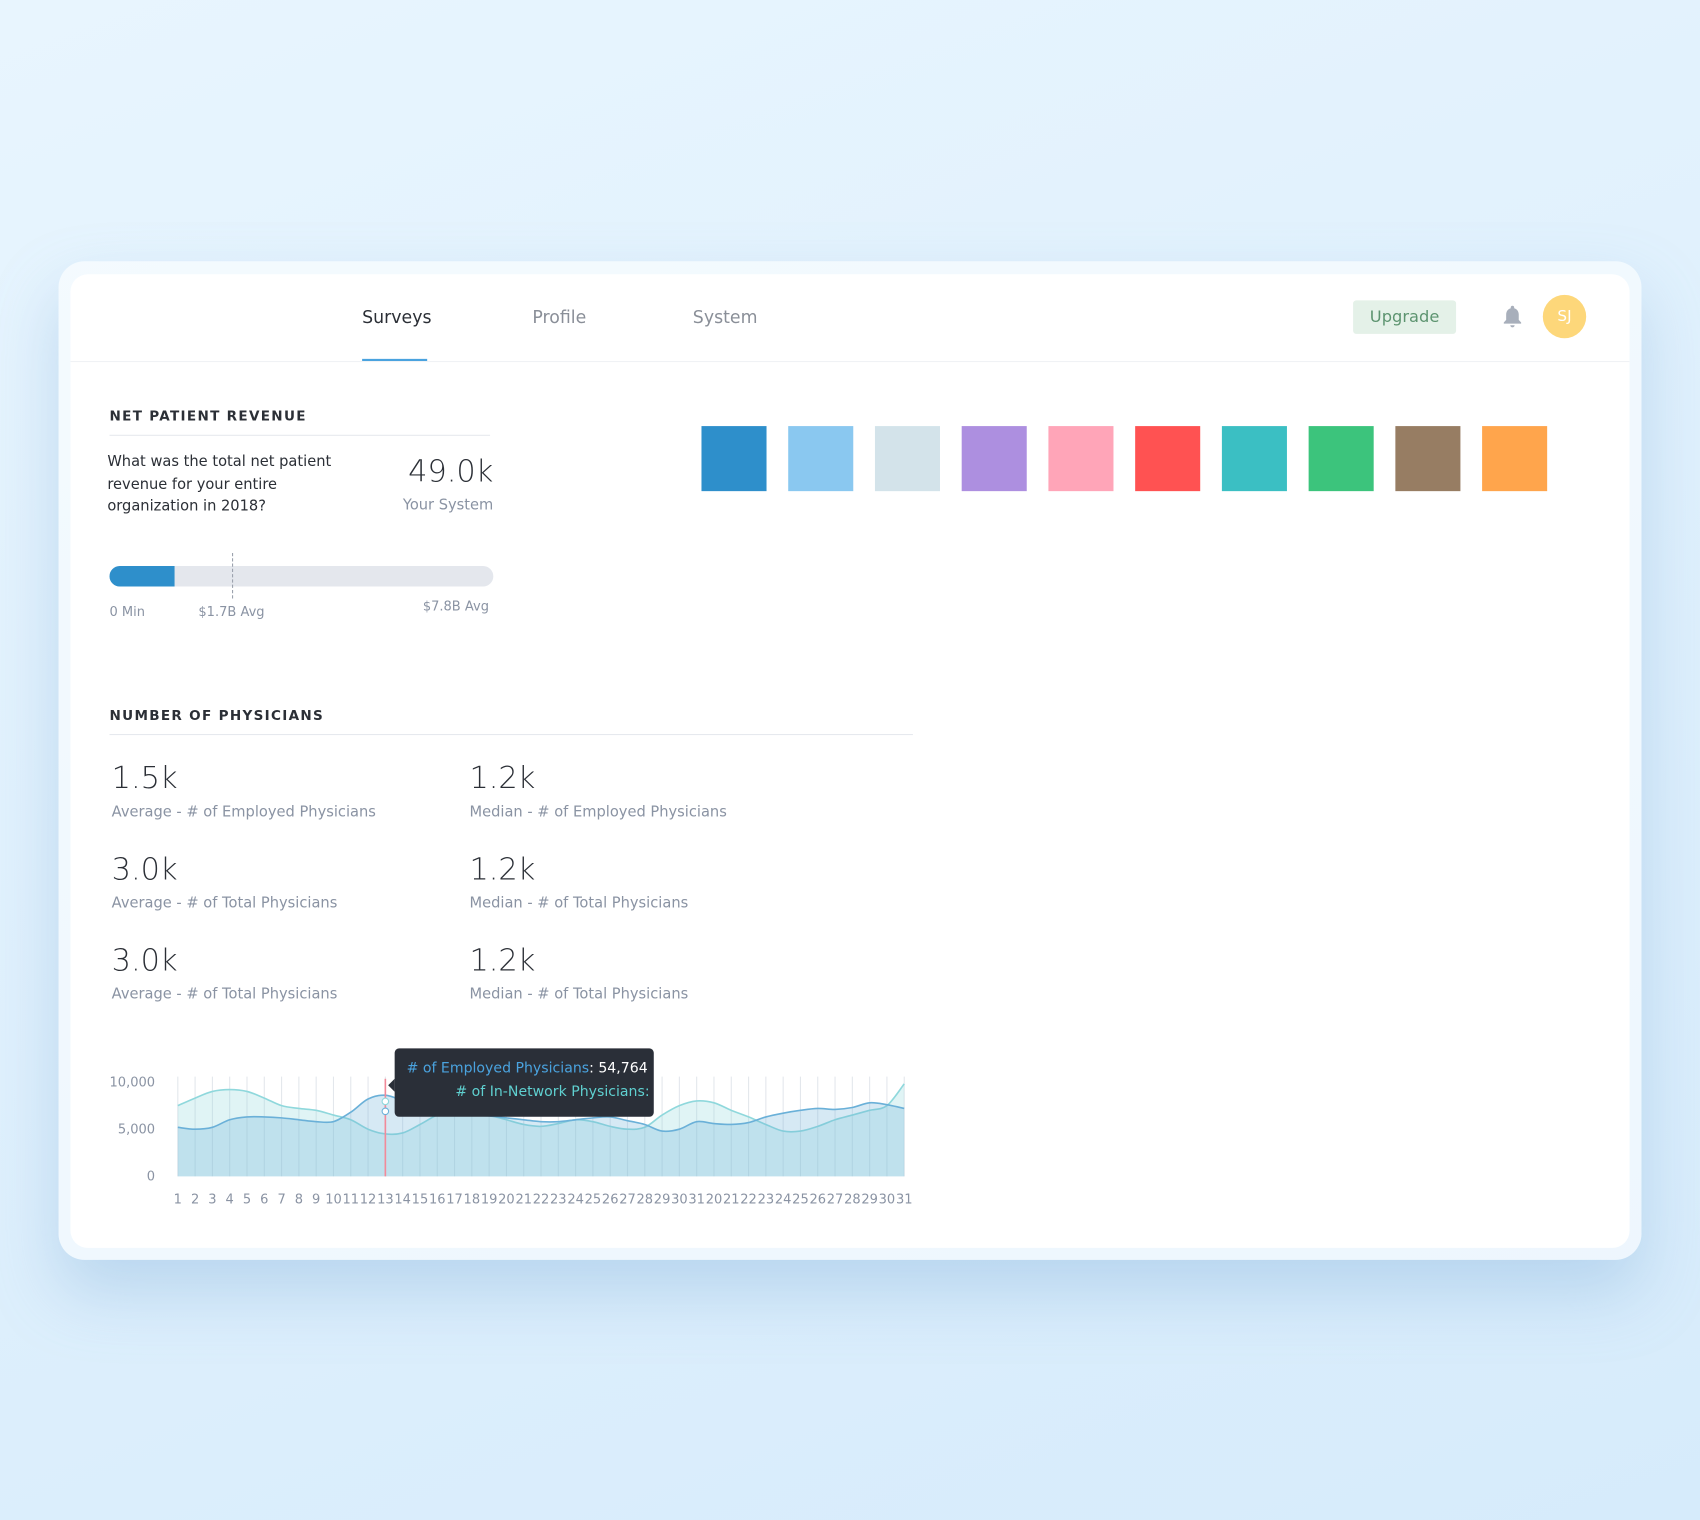  Describe the element at coordinates (144, 778) in the screenshot. I see `stat-value: 1.5k` at that location.